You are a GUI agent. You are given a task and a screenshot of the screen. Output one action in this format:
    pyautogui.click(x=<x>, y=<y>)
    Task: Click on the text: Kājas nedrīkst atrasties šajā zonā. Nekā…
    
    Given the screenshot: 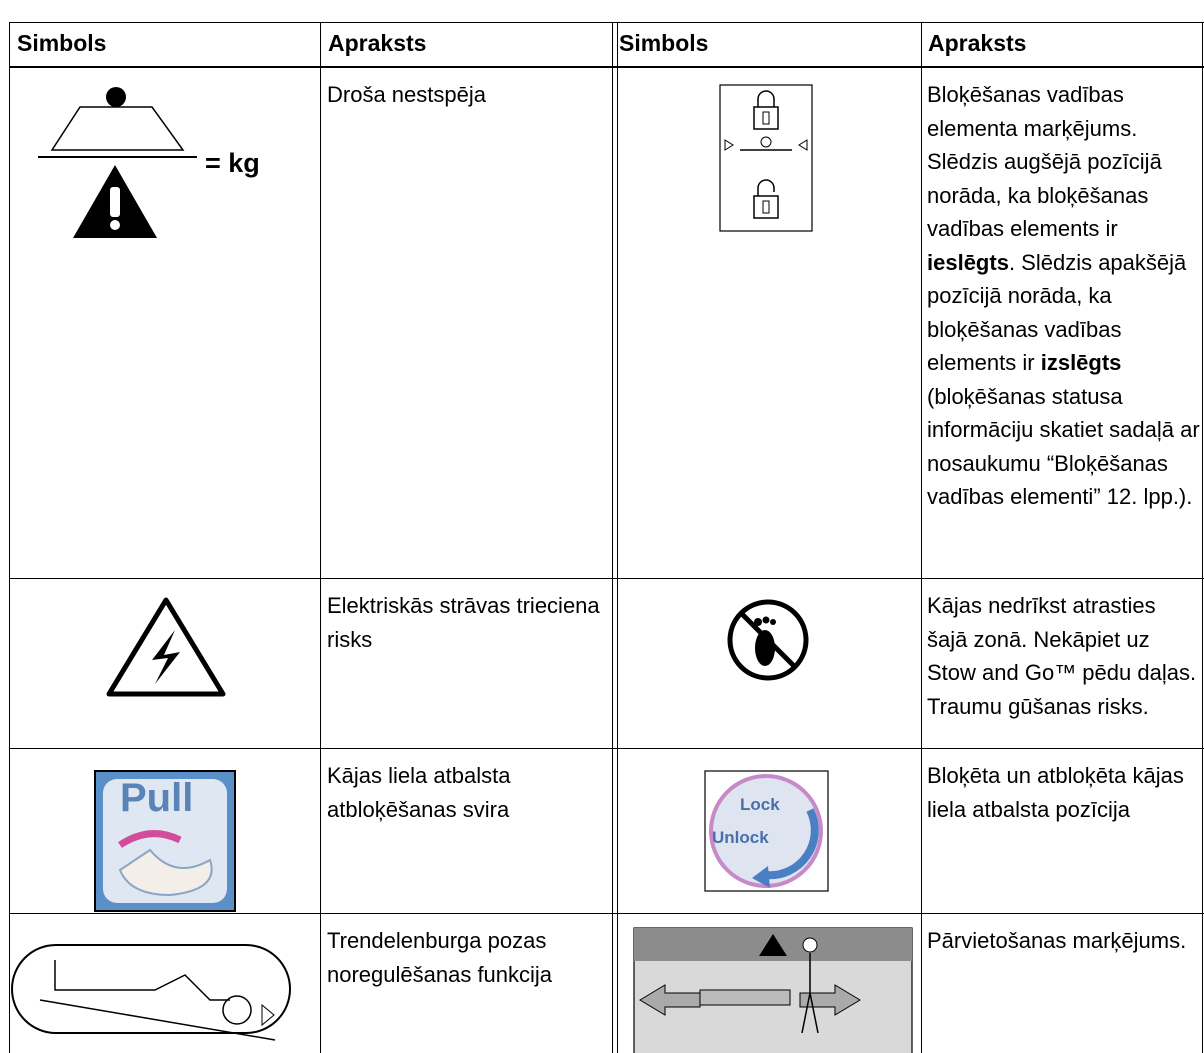 What is the action you would take?
    pyautogui.click(x=1062, y=656)
    